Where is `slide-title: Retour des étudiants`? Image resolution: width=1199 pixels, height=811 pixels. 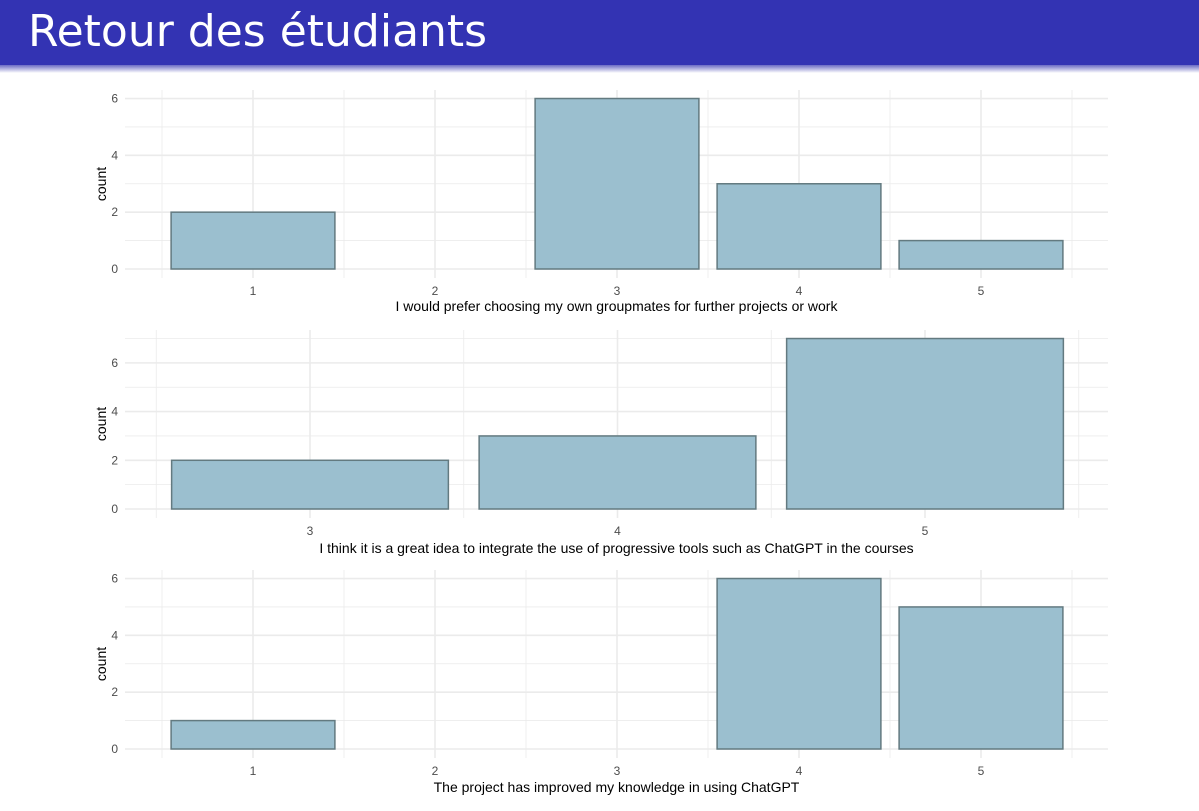
slide-title: Retour des étudiants is located at coordinates (258, 31).